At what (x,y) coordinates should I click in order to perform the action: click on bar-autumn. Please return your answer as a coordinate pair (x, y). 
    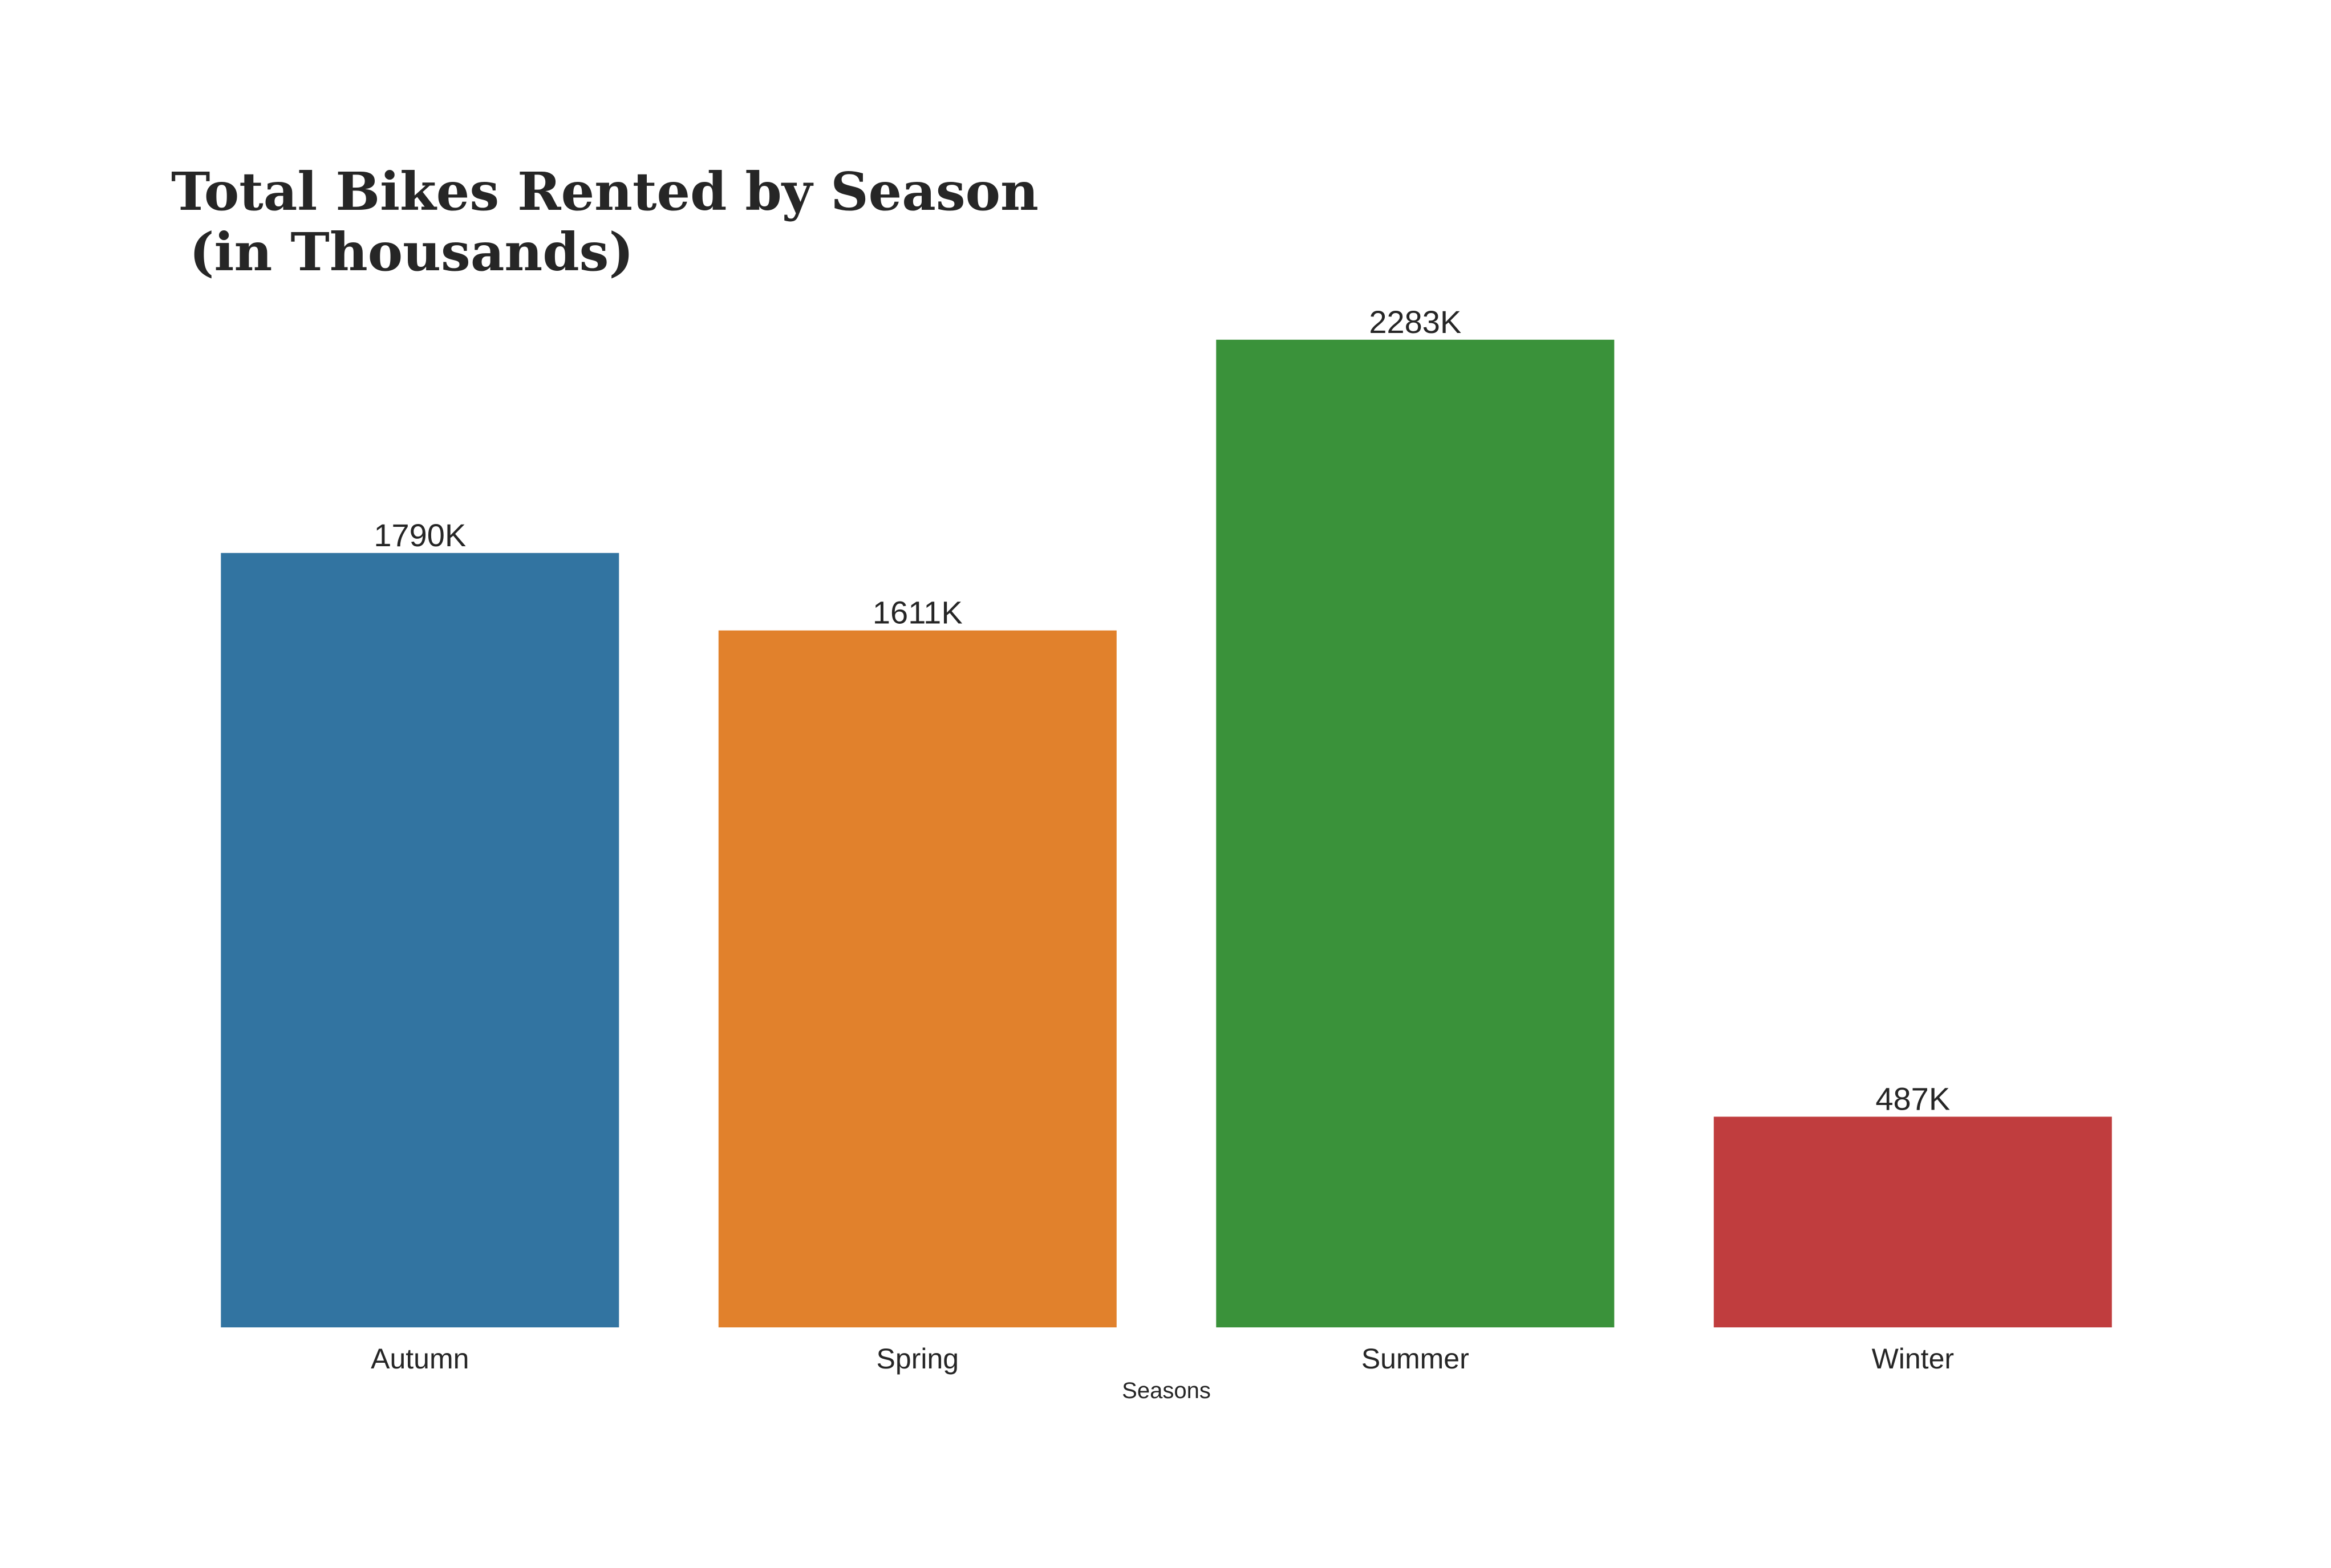
    Looking at the image, I should click on (420, 940).